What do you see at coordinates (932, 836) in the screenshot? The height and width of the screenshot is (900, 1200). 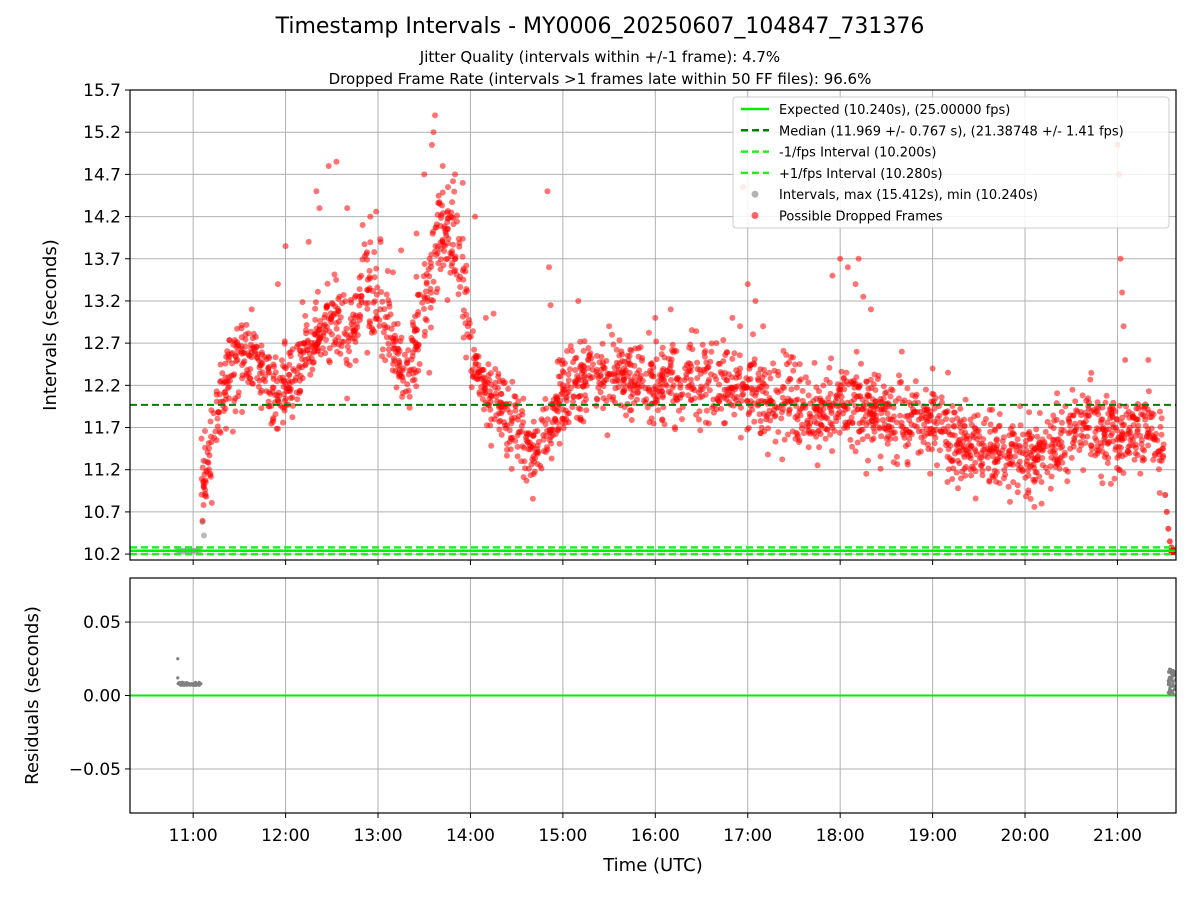 I see `x-tick-label: 19:00` at bounding box center [932, 836].